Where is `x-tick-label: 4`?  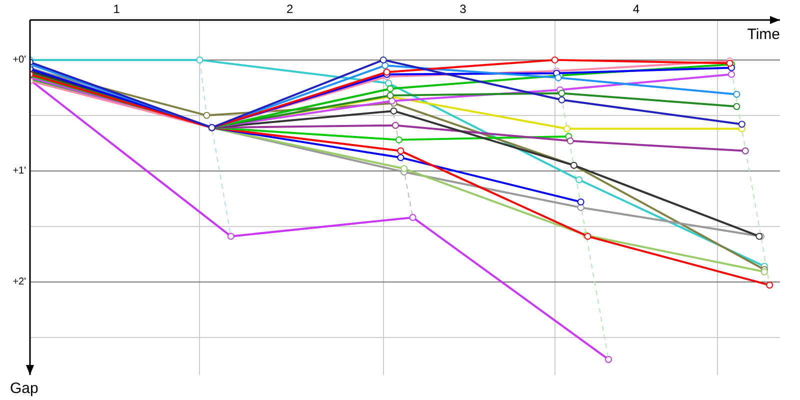 x-tick-label: 4 is located at coordinates (636, 9).